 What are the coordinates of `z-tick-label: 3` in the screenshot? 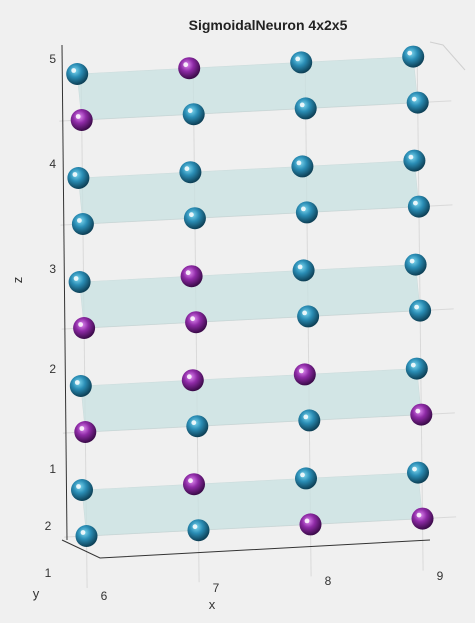 It's located at (52, 269).